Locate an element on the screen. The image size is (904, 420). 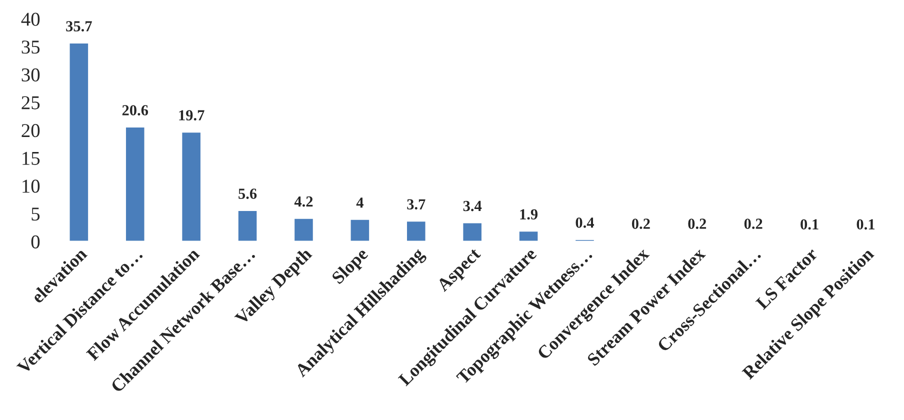
y-tick-label: 25 is located at coordinates (31, 103).